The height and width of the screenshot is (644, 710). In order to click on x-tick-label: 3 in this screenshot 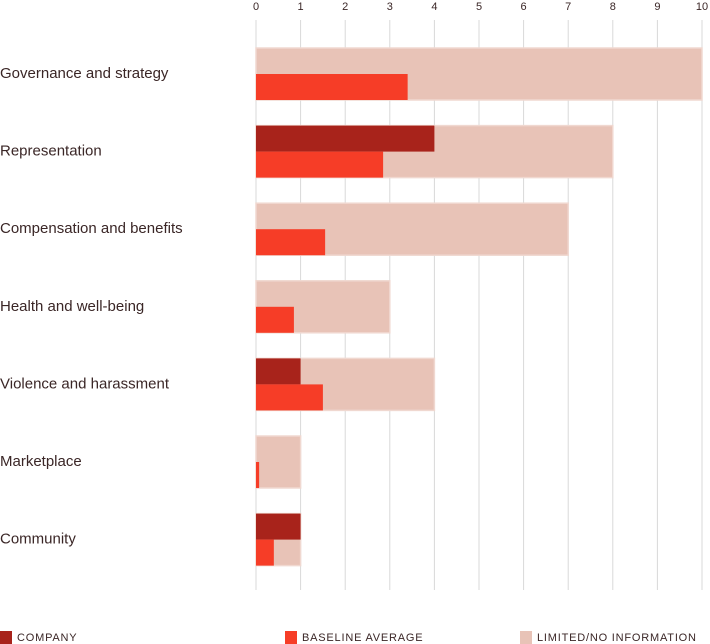, I will do `click(390, 7)`.